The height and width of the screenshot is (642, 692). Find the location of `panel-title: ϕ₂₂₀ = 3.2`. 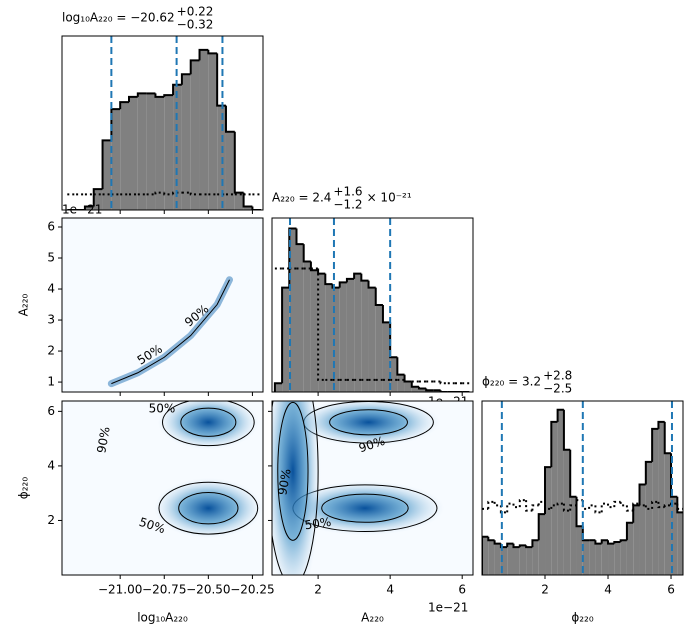

panel-title: ϕ₂₂₀ = 3.2 is located at coordinates (511, 382).